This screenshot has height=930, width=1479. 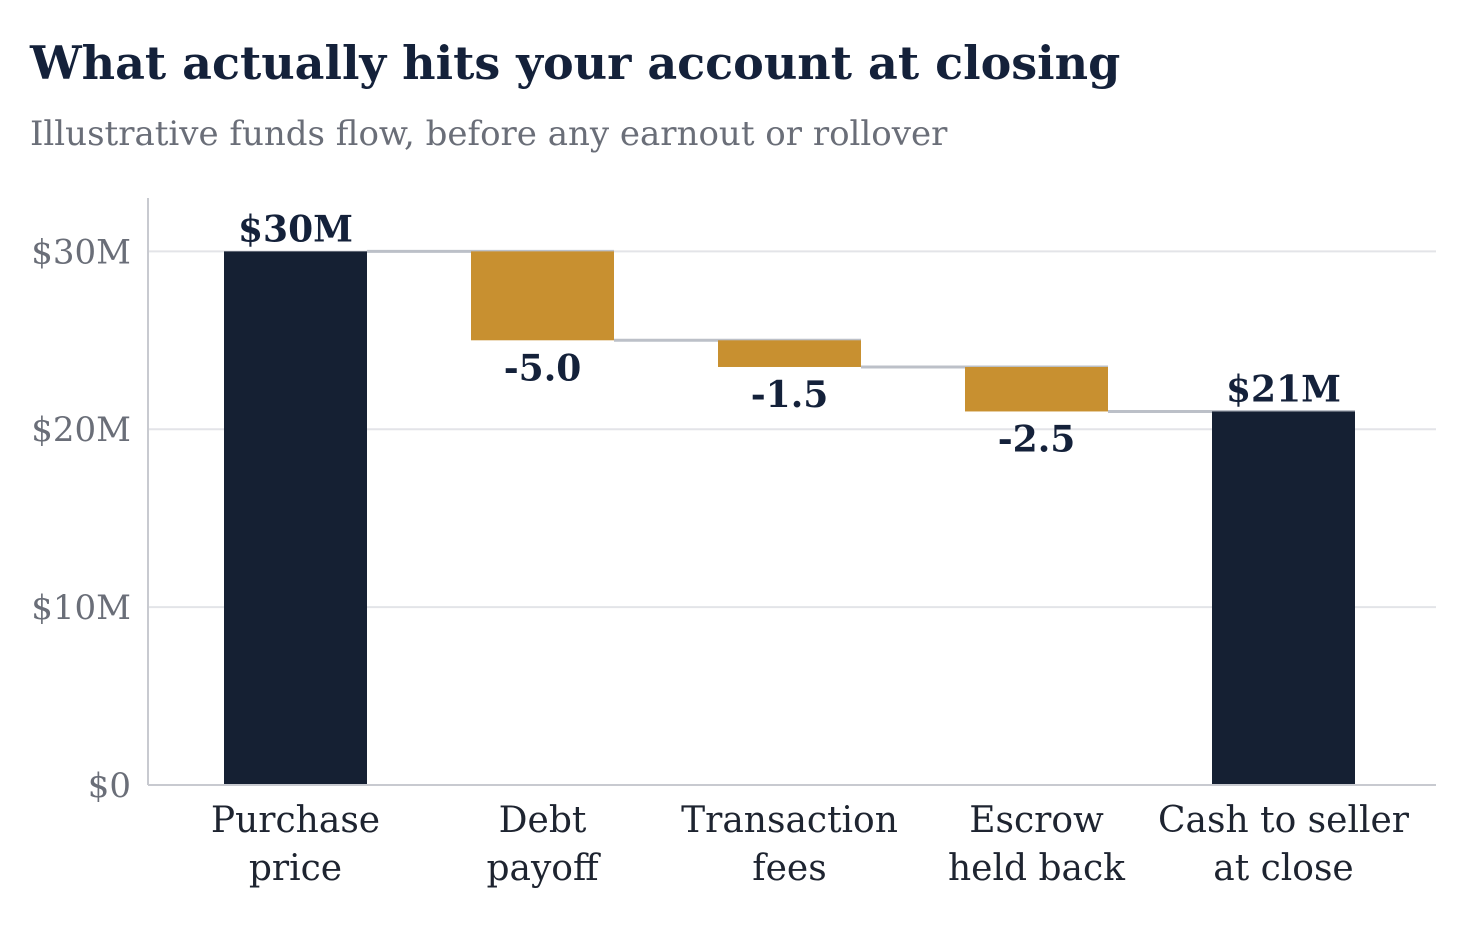 I want to click on x-category-label: at close, so click(x=1283, y=868).